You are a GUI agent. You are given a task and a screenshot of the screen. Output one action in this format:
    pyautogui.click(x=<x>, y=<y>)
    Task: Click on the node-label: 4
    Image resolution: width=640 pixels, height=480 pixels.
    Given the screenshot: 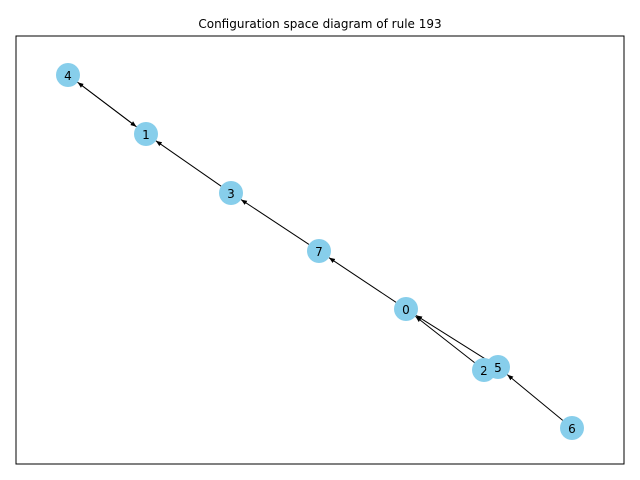 What is the action you would take?
    pyautogui.click(x=68, y=76)
    